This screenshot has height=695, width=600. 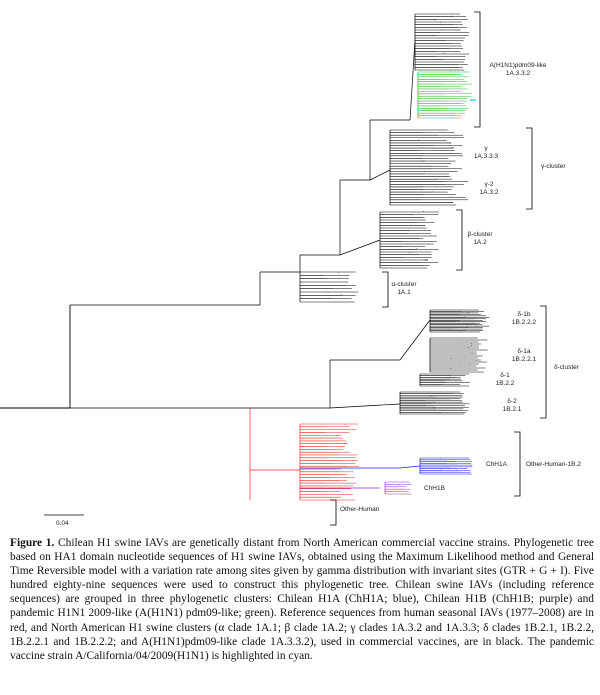 I want to click on caption-label: Figure 1., so click(x=32, y=543).